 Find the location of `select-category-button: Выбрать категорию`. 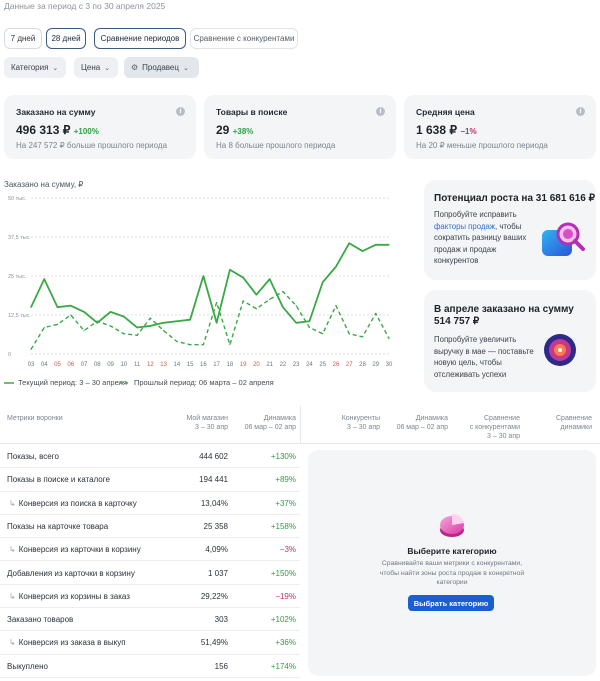

select-category-button: Выбрать категорию is located at coordinates (451, 603).